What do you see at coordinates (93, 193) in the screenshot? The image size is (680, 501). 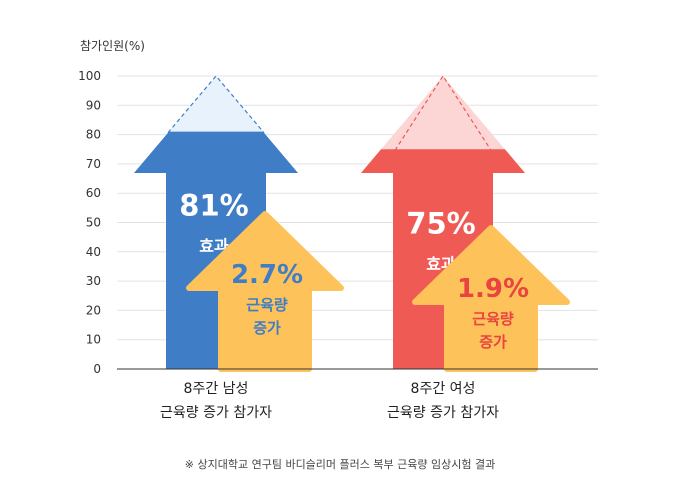 I see `y-tick-label: 60` at bounding box center [93, 193].